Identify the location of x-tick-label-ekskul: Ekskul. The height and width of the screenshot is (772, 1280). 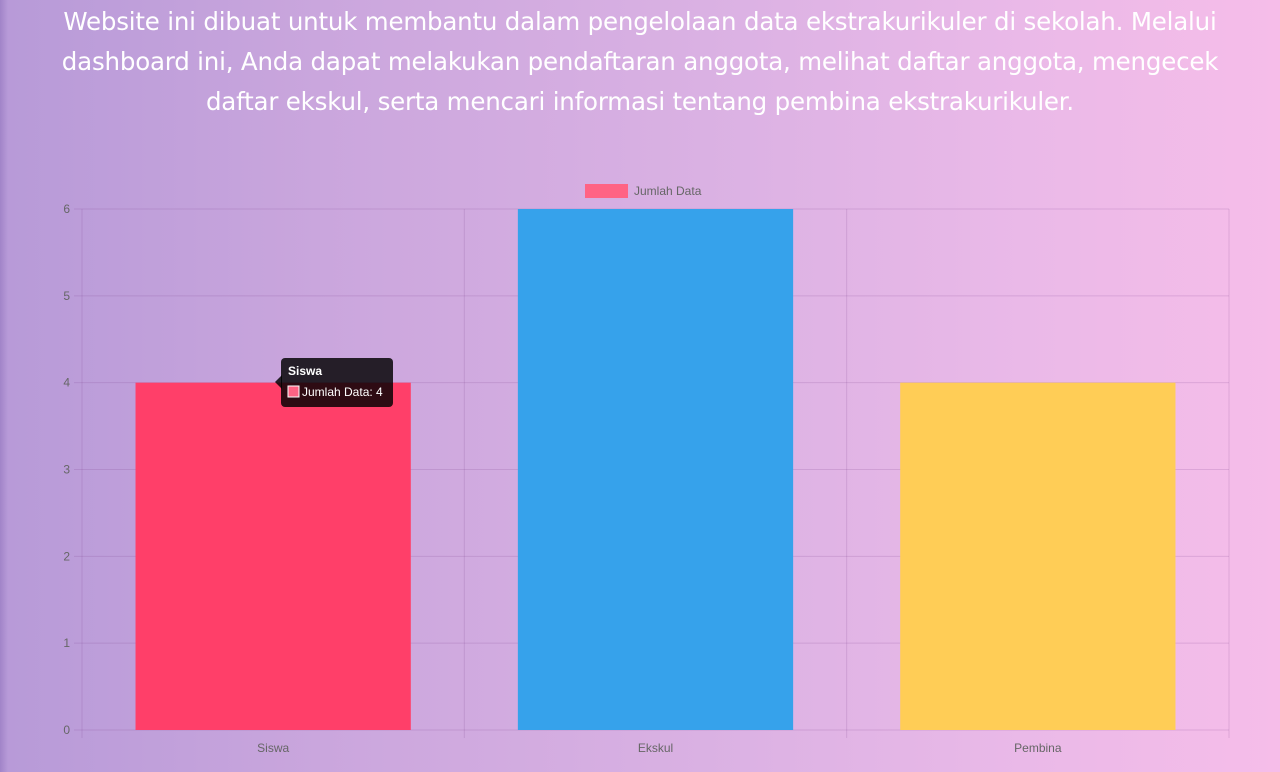
(655, 748).